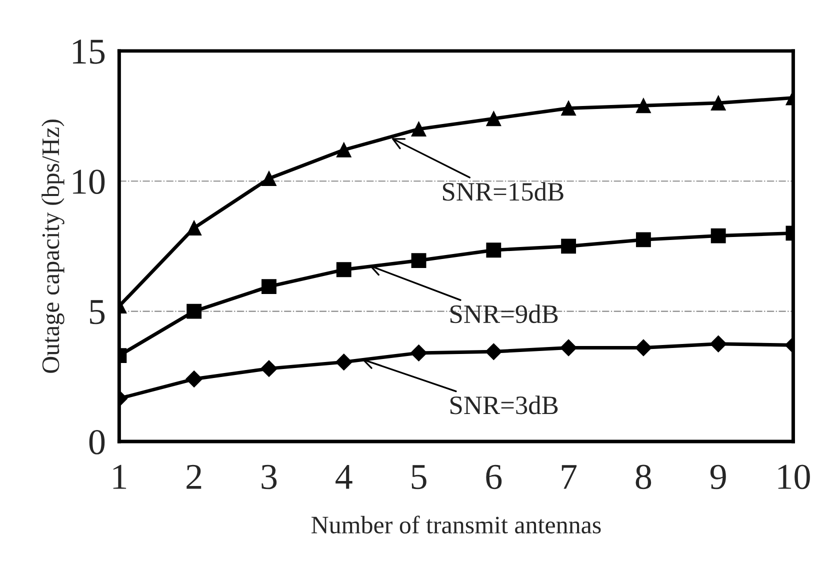  Describe the element at coordinates (644, 477) in the screenshot. I see `x-tick-label: 8` at that location.